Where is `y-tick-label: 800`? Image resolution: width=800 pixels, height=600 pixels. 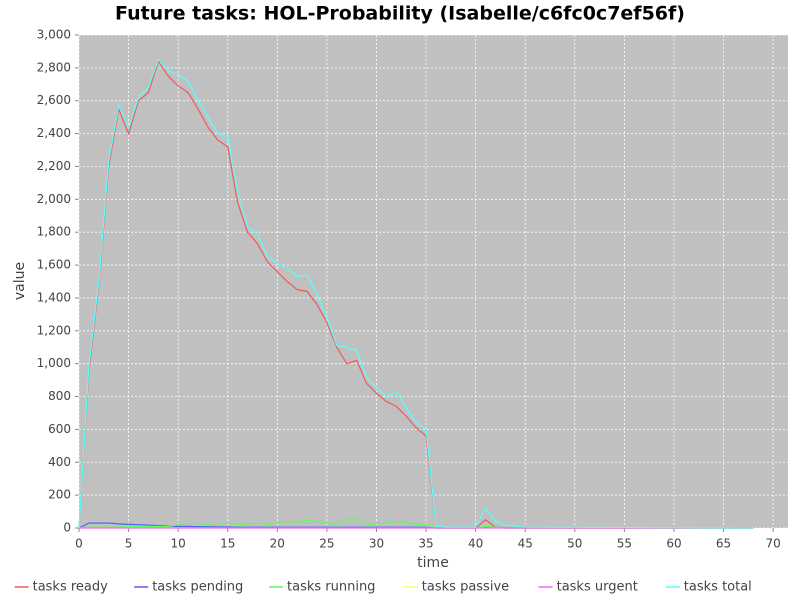 y-tick-label: 800 is located at coordinates (59, 396).